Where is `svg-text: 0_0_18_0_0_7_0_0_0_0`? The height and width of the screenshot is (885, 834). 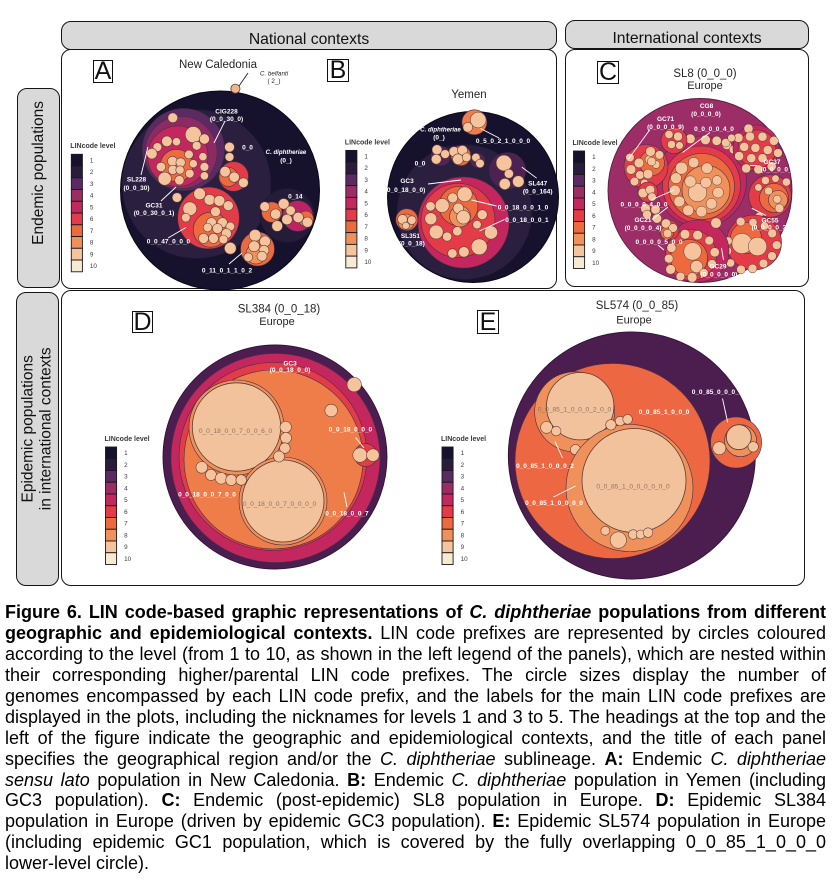
svg-text: 0_0_18_0_0_7_0_0_0_0 is located at coordinates (280, 504).